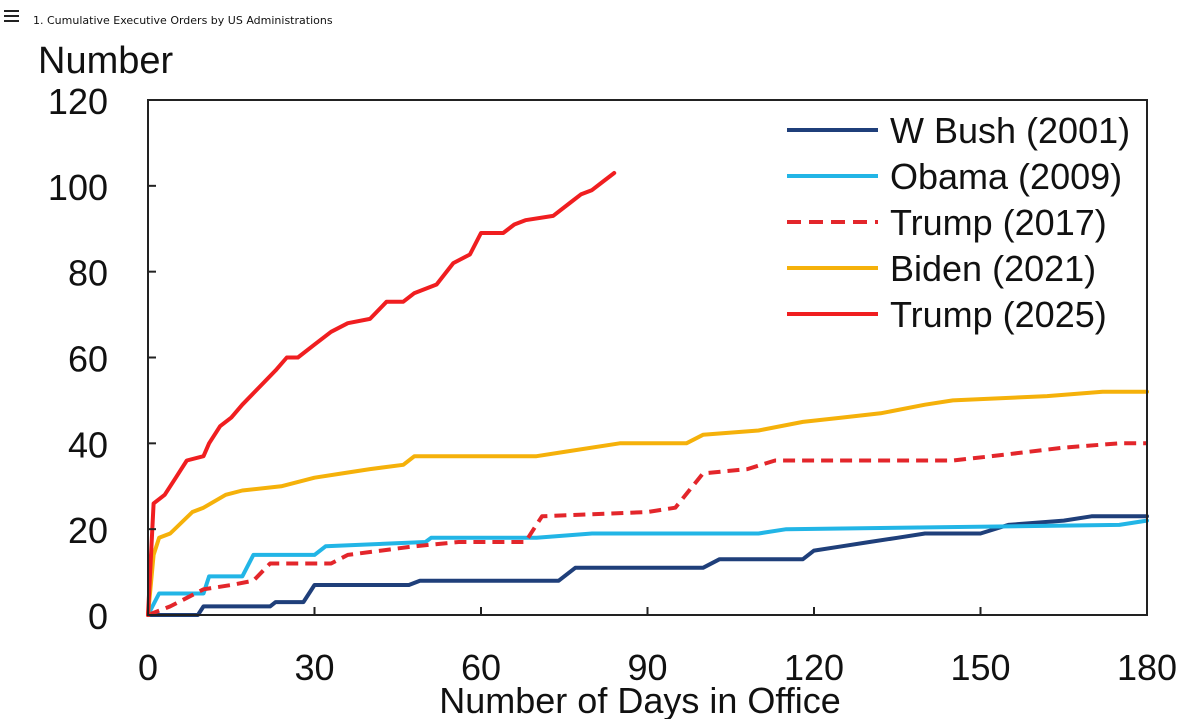  What do you see at coordinates (148, 667) in the screenshot?
I see `x-tick-label: 0` at bounding box center [148, 667].